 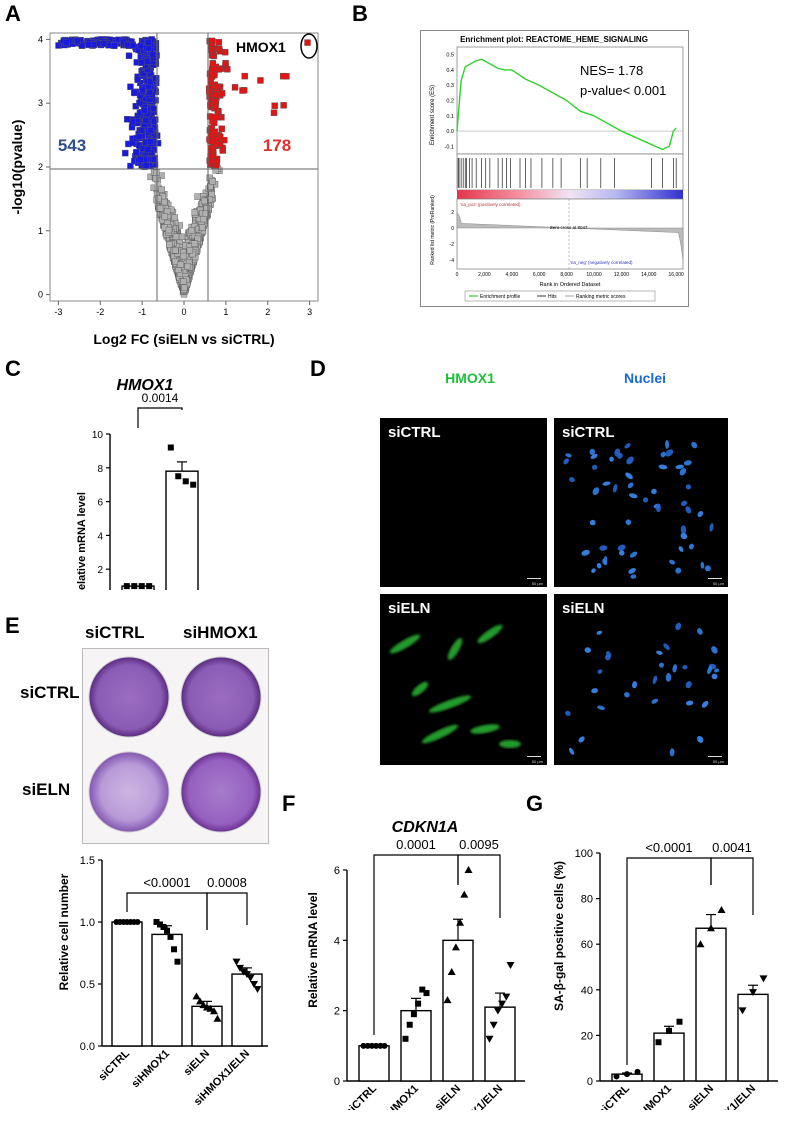 What do you see at coordinates (100, 312) in the screenshot?
I see `volcano-xtick: -2` at bounding box center [100, 312].